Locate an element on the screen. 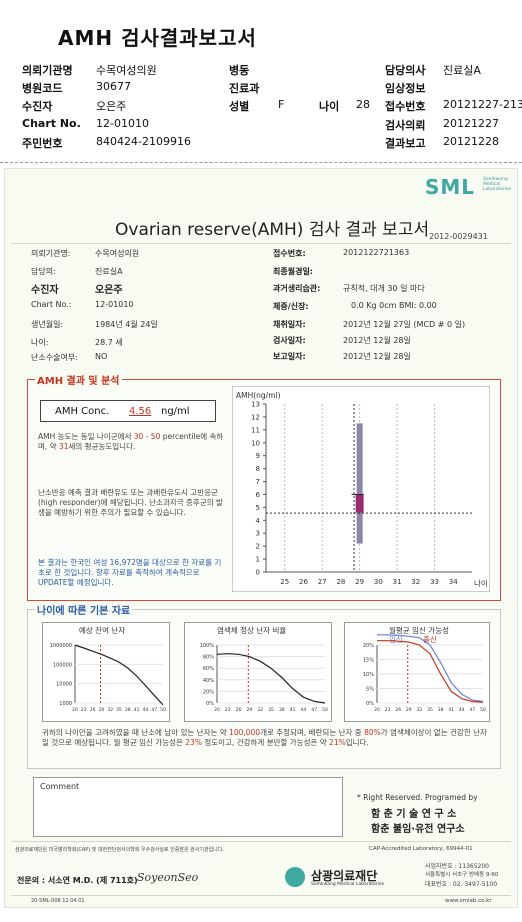 This screenshot has height=922, width=522. legend-birth: 출산 is located at coordinates (430, 639).